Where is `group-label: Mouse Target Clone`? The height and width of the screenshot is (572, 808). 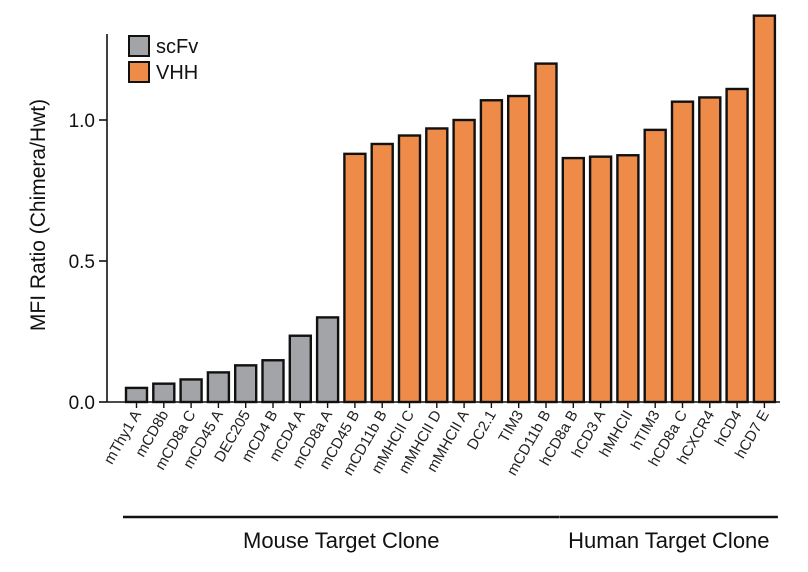
group-label: Mouse Target Clone is located at coordinates (341, 540).